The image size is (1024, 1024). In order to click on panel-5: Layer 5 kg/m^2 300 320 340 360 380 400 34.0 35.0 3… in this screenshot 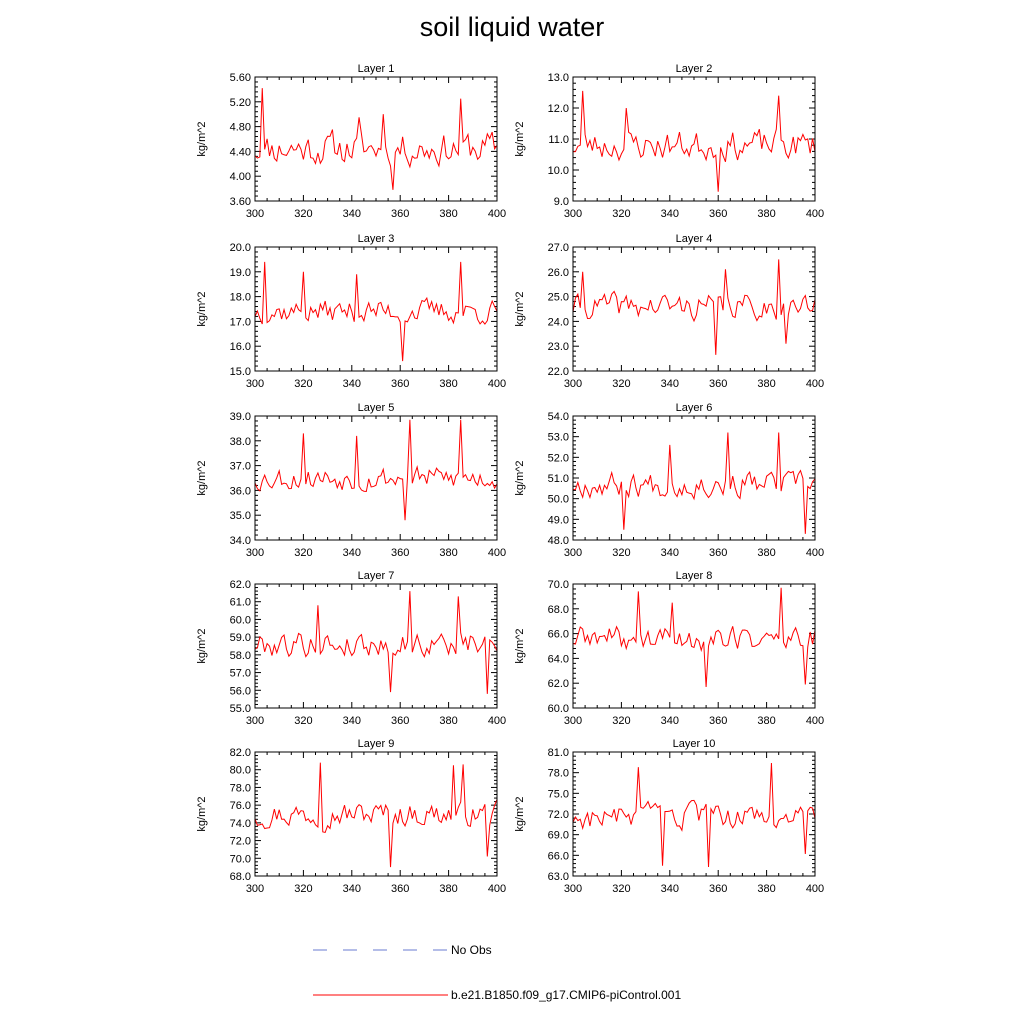, I will do `click(351, 480)`.